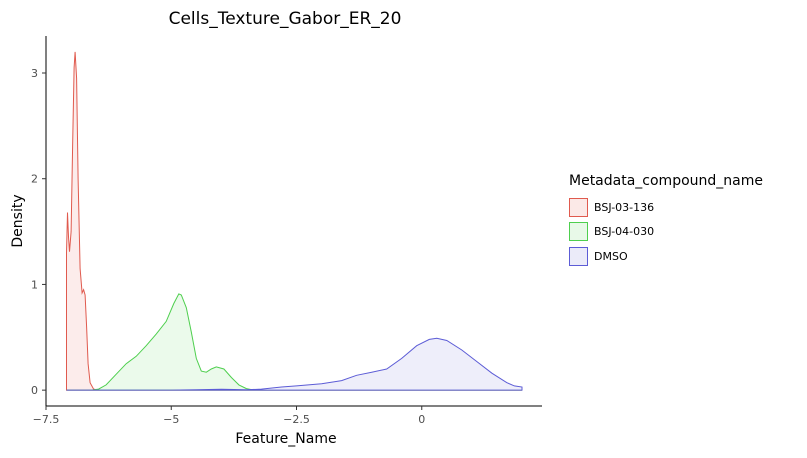 This screenshot has width=807, height=458. Describe the element at coordinates (38, 232) in the screenshot. I see `y-axis-ticks: 0 1 2 3` at that location.